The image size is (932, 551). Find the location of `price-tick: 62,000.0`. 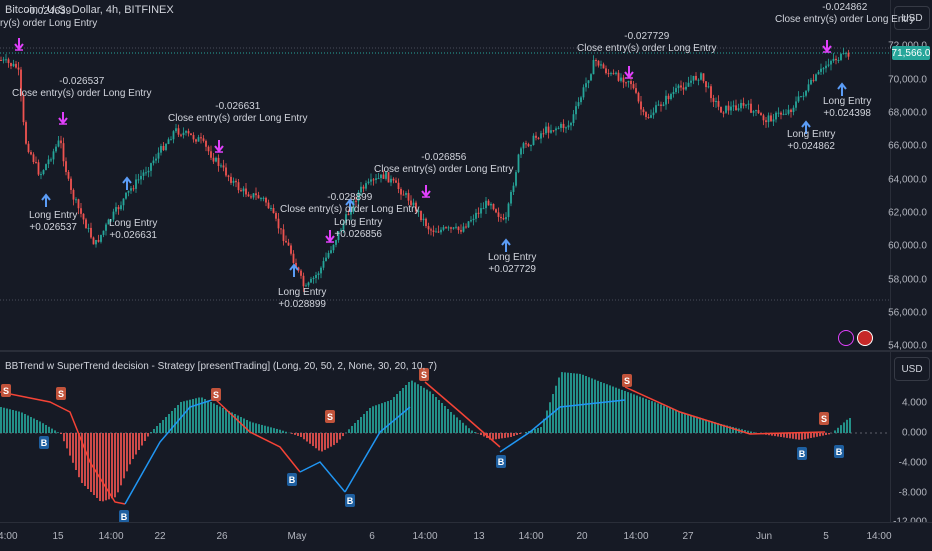

price-tick: 62,000.0 is located at coordinates (907, 213).